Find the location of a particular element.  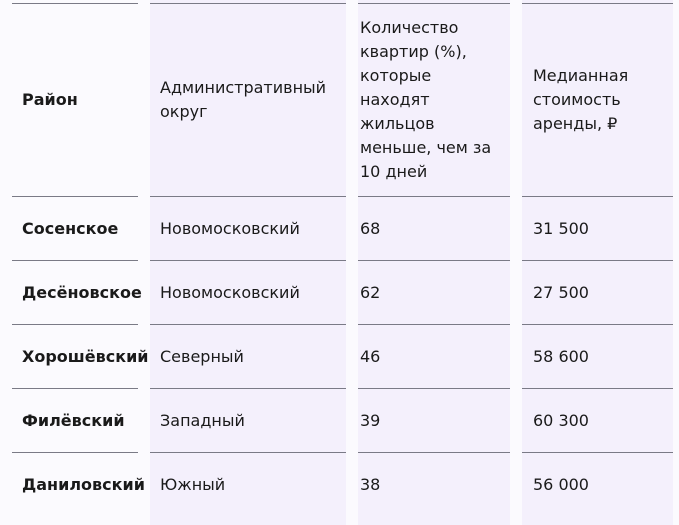

table-cell: 39 is located at coordinates (370, 420).